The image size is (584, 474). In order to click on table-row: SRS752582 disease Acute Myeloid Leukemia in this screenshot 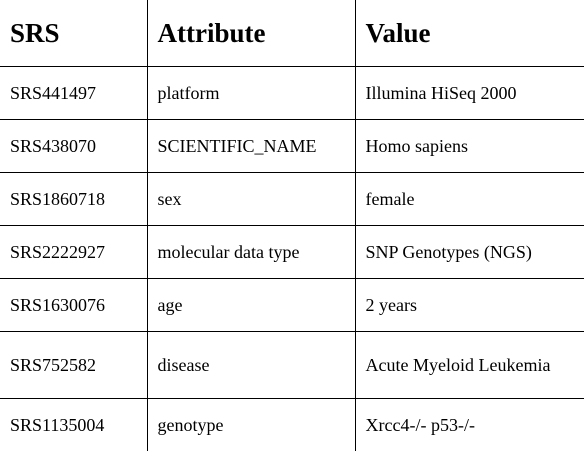, I will do `click(292, 365)`.